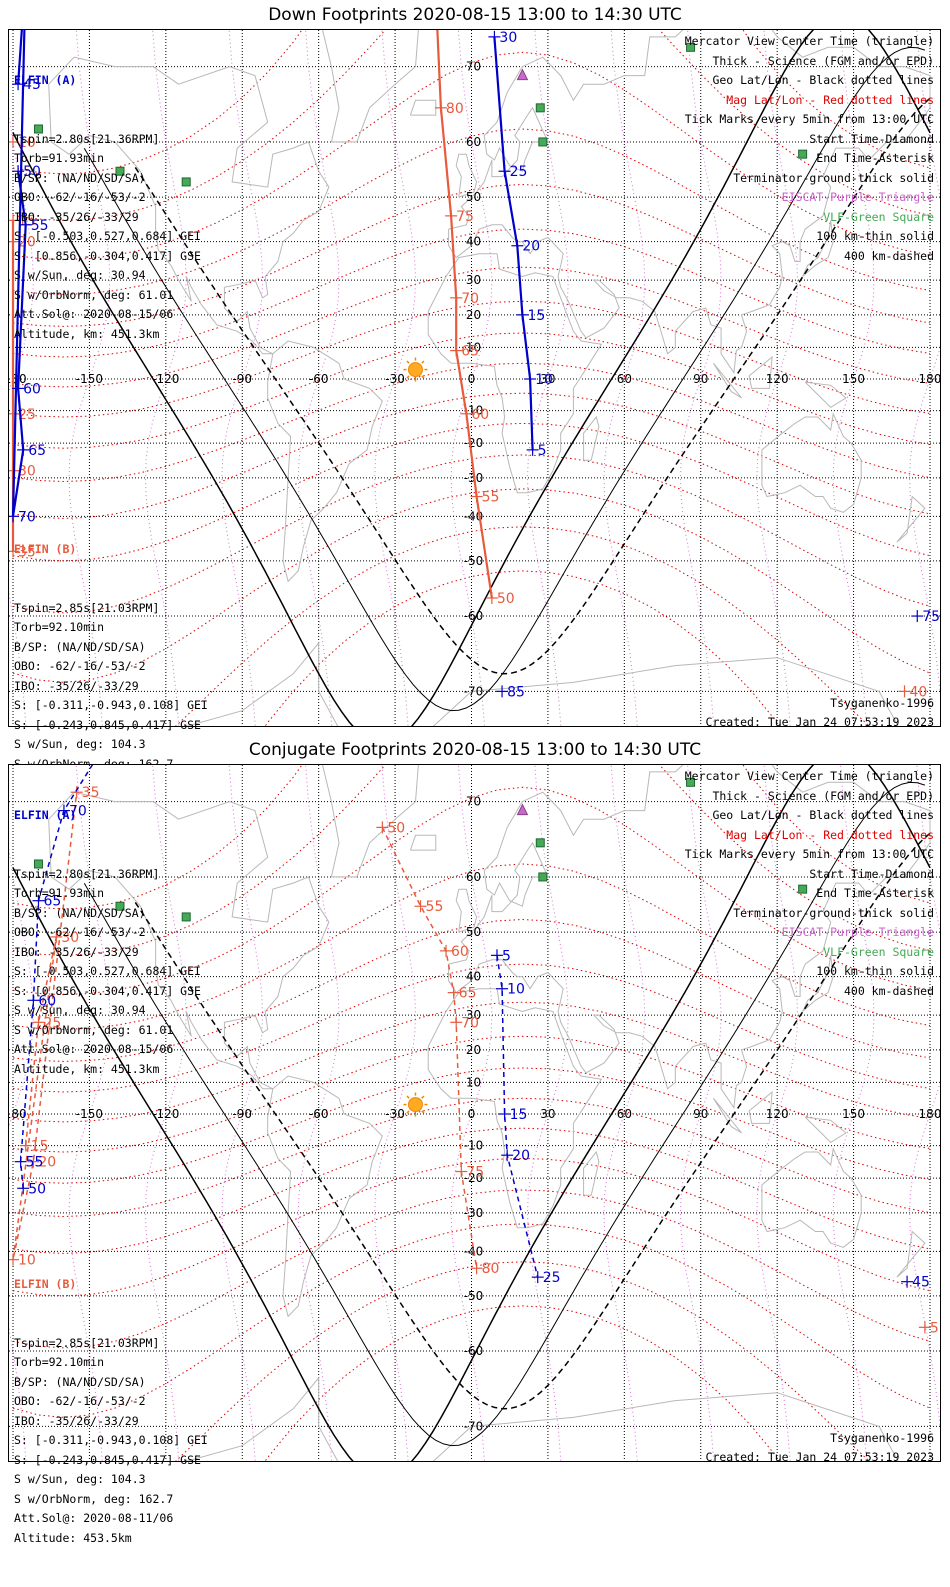 This screenshot has width=950, height=1587. I want to click on info-line: S w/Sun, deg: 30.94, so click(80, 1010).